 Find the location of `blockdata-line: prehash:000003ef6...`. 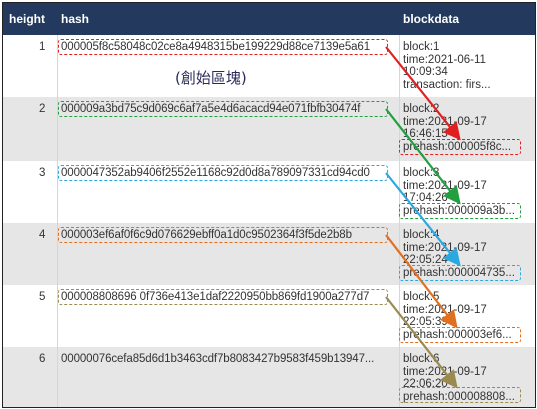

blockdata-line: prehash:000003ef6... is located at coordinates (457, 334).